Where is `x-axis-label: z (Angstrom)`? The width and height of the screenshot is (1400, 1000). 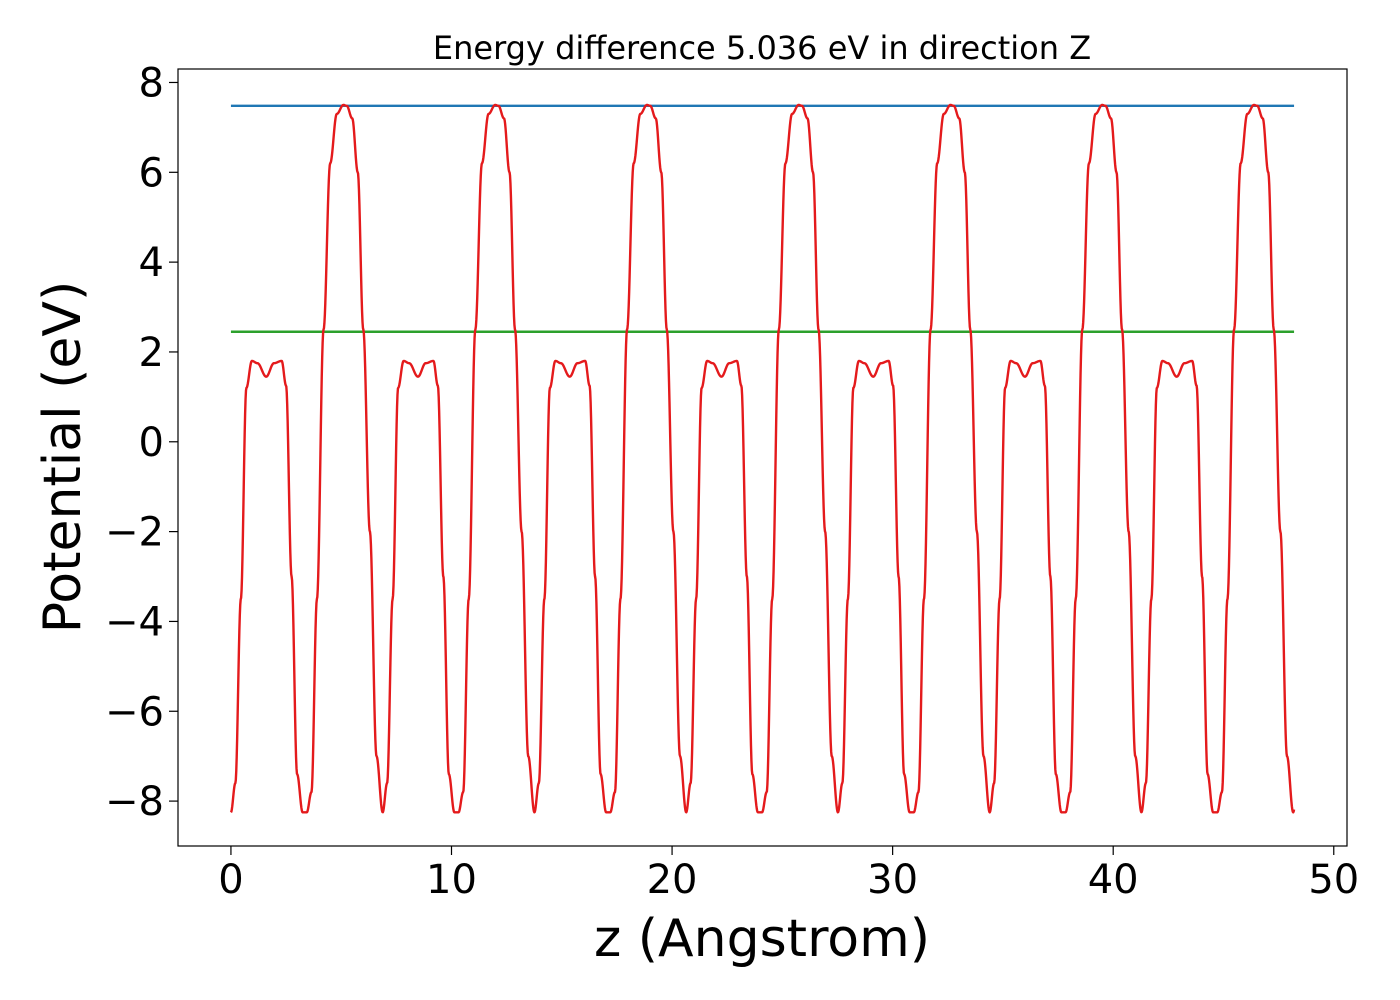
x-axis-label: z (Angstrom) is located at coordinates (762, 939).